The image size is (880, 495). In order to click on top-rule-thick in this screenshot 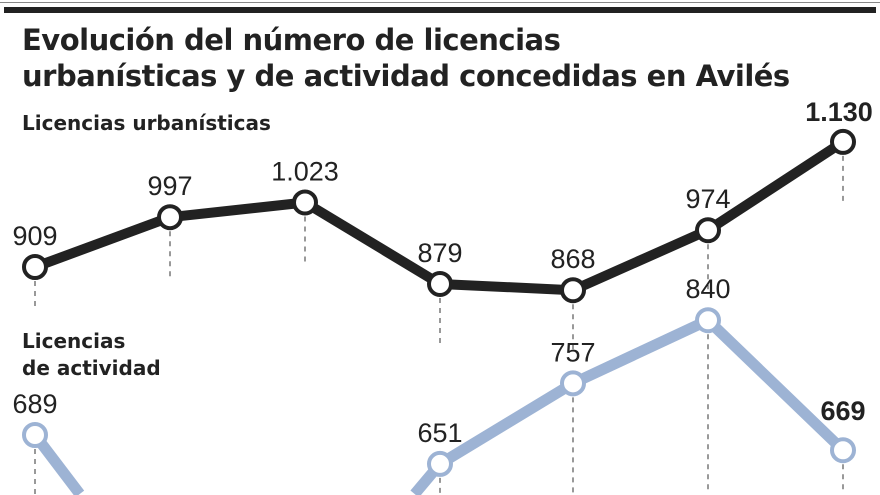, I will do `click(440, 10)`.